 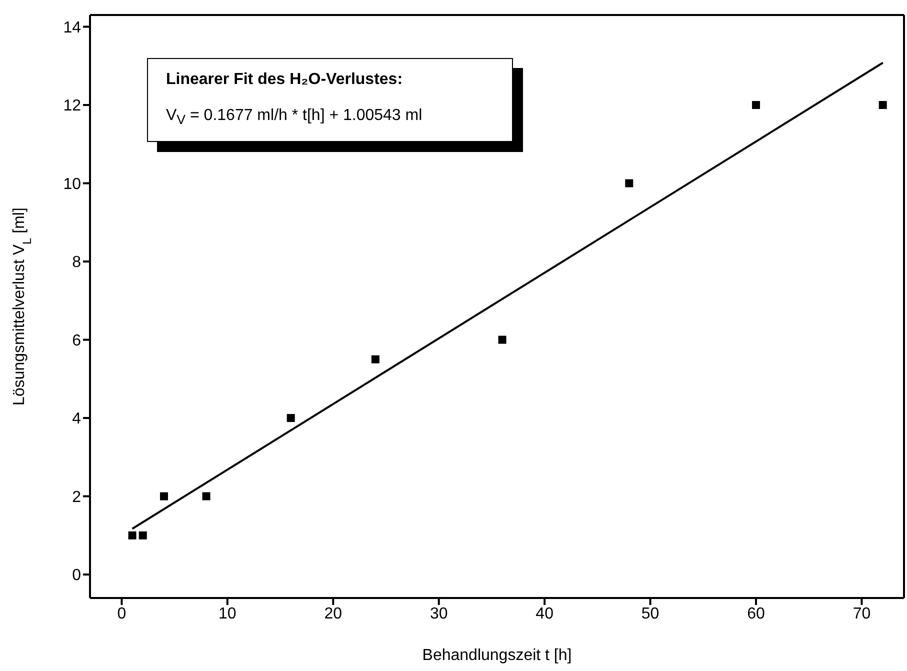 What do you see at coordinates (650, 613) in the screenshot?
I see `x-tick-label: 50` at bounding box center [650, 613].